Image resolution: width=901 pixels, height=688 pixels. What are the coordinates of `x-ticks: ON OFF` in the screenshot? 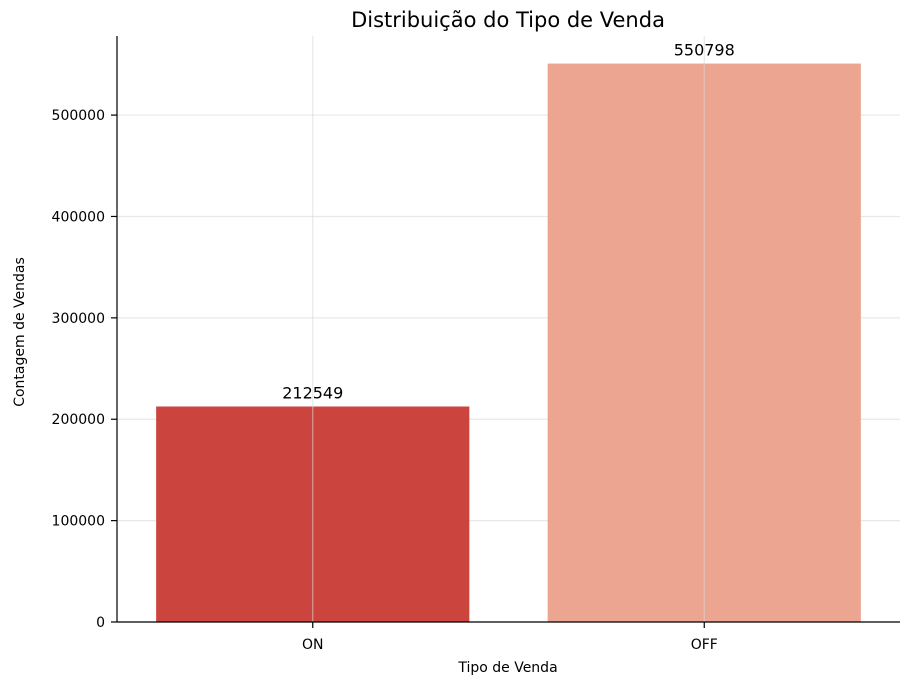 It's located at (510, 637).